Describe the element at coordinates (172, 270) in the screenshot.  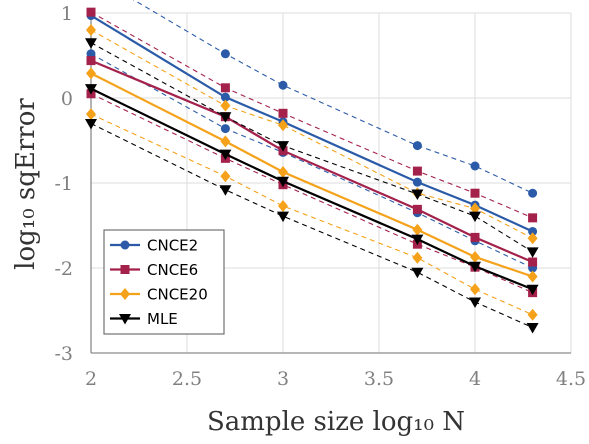
I see `legend-label: CNCE6` at that location.